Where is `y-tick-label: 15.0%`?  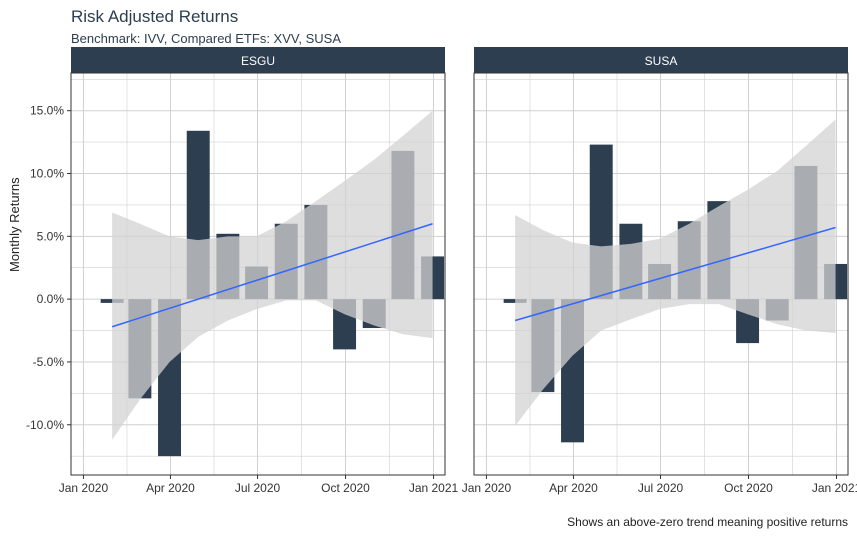
y-tick-label: 15.0% is located at coordinates (47, 111).